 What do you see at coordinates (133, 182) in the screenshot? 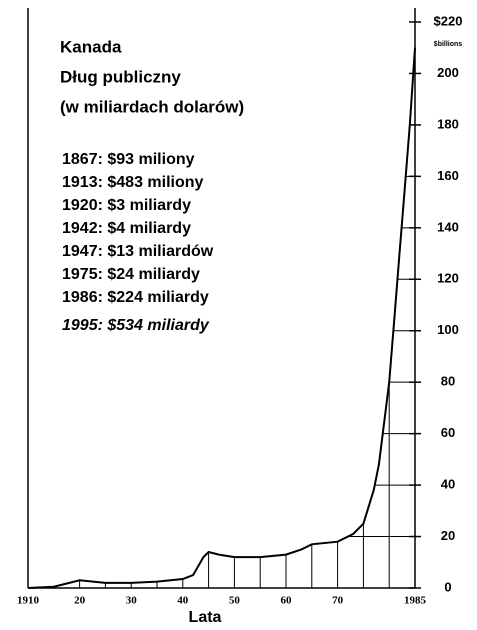
I see `note: 1913: $483 miliony` at bounding box center [133, 182].